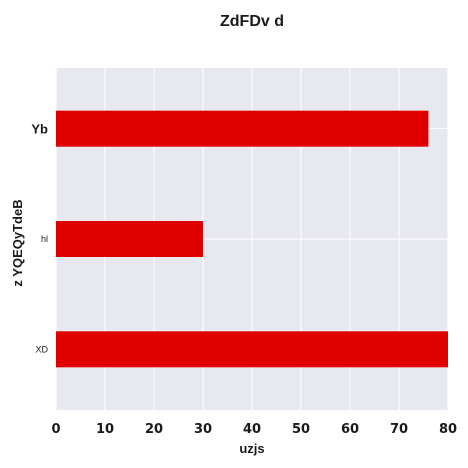 The width and height of the screenshot is (468, 468). I want to click on x-tick-label: 40, so click(252, 429).